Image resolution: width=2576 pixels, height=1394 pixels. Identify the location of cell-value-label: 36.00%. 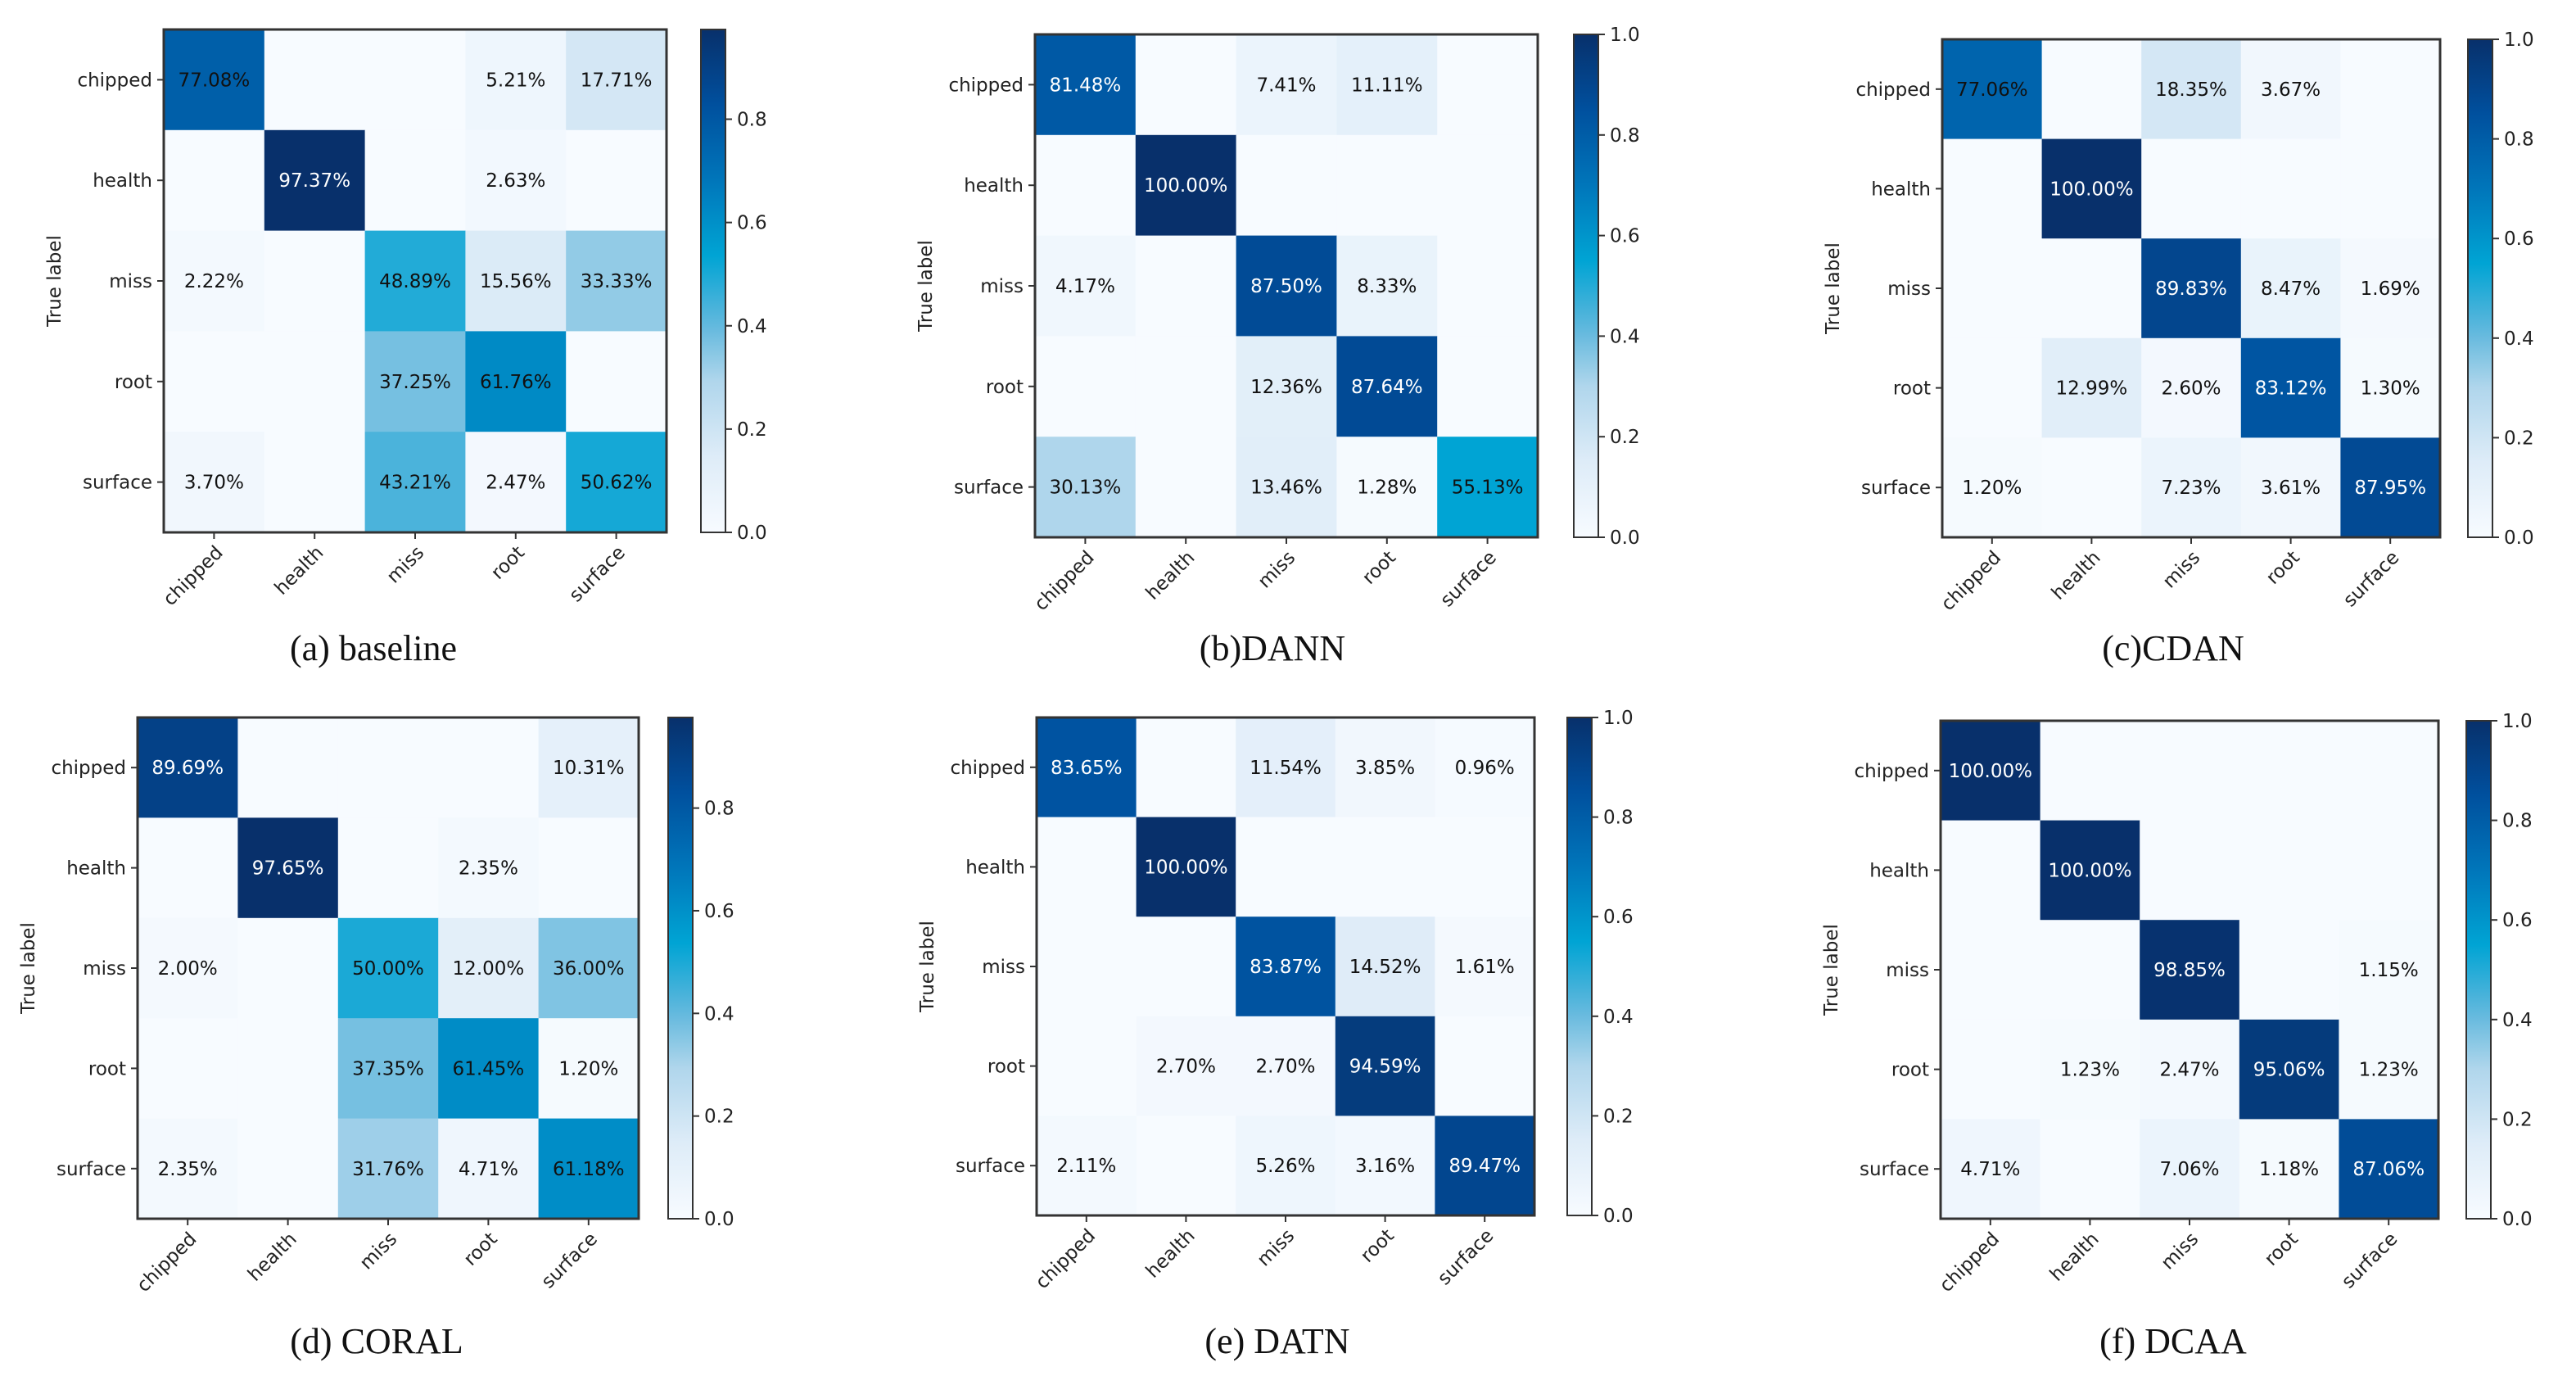
(589, 969).